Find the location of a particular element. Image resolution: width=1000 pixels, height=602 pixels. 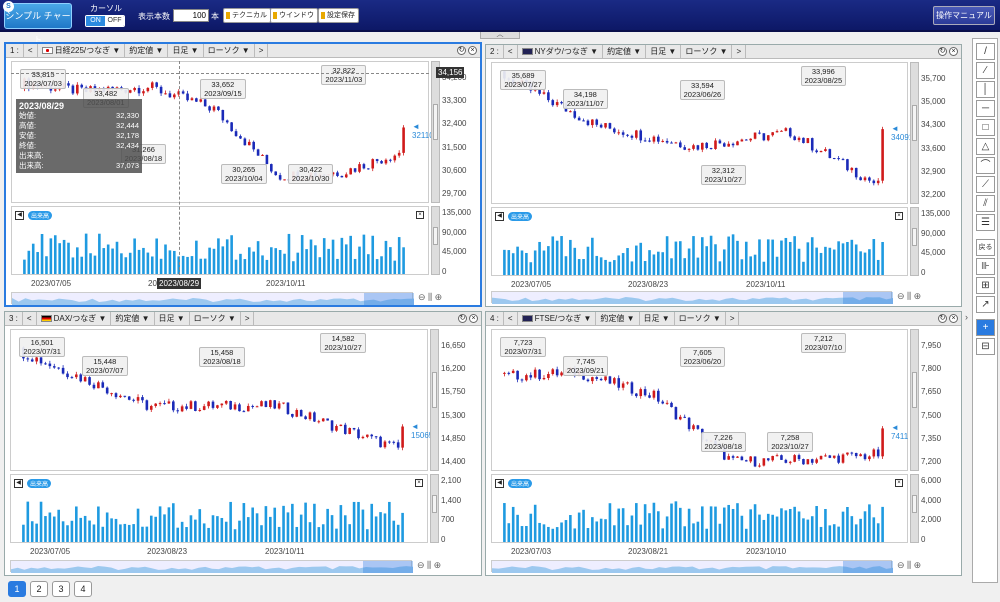

cursor-toggle: ON OFF is located at coordinates (105, 21).